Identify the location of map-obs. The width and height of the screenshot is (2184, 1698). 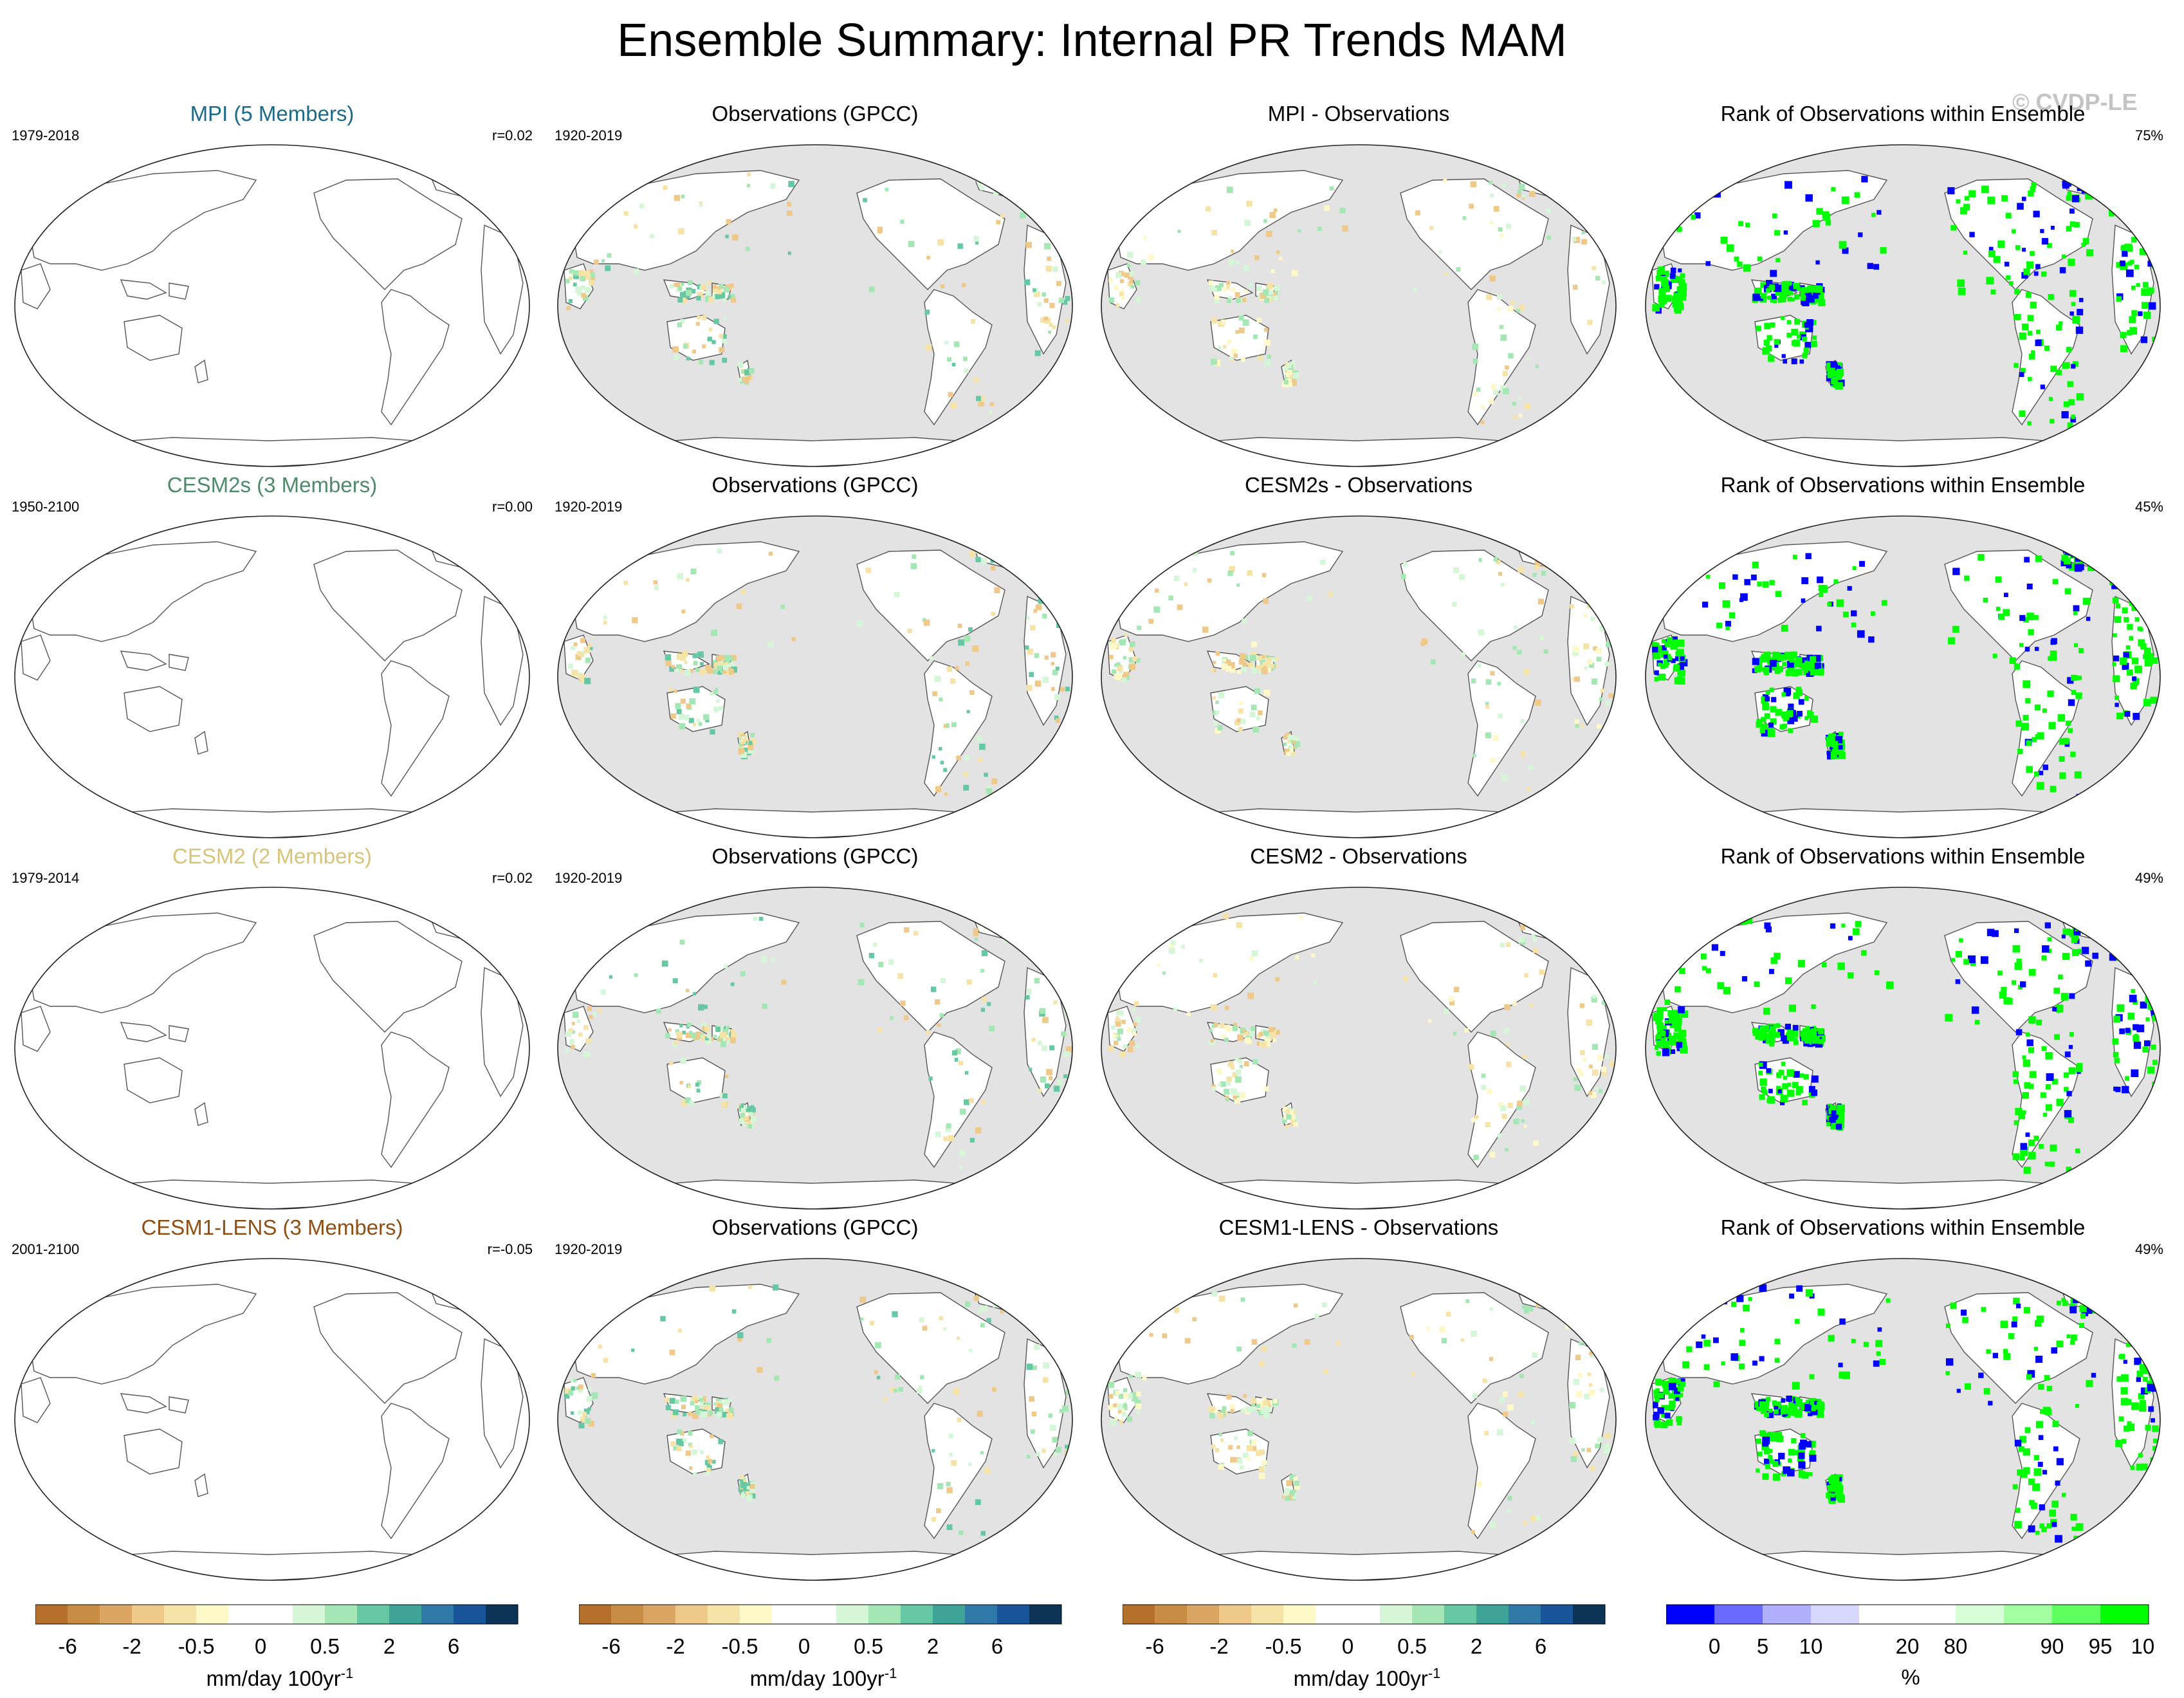
(815, 1420).